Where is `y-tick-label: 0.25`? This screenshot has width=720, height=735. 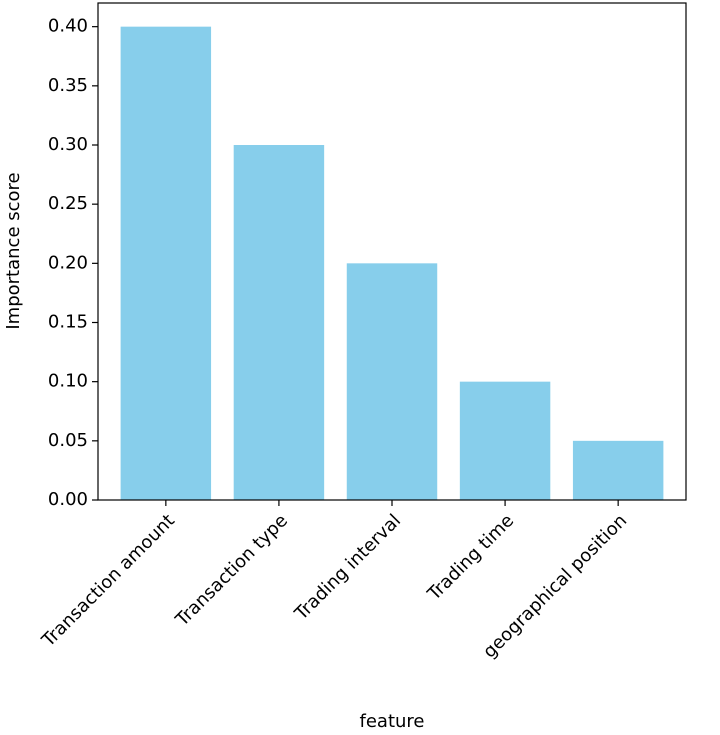
y-tick-label: 0.25 is located at coordinates (68, 203).